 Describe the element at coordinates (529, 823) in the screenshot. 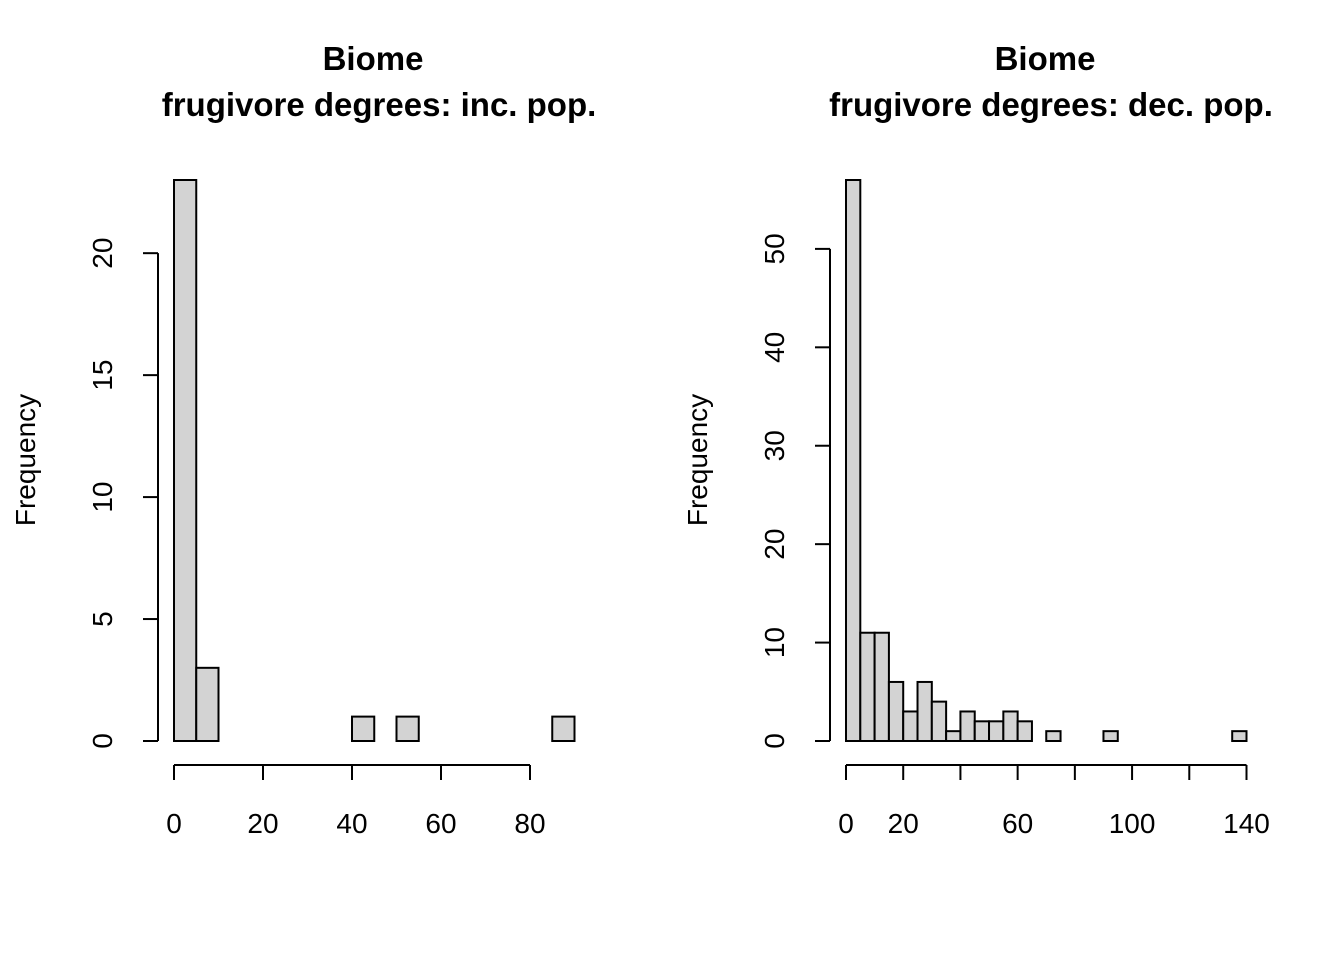

I see `x-tick-label: 80` at that location.